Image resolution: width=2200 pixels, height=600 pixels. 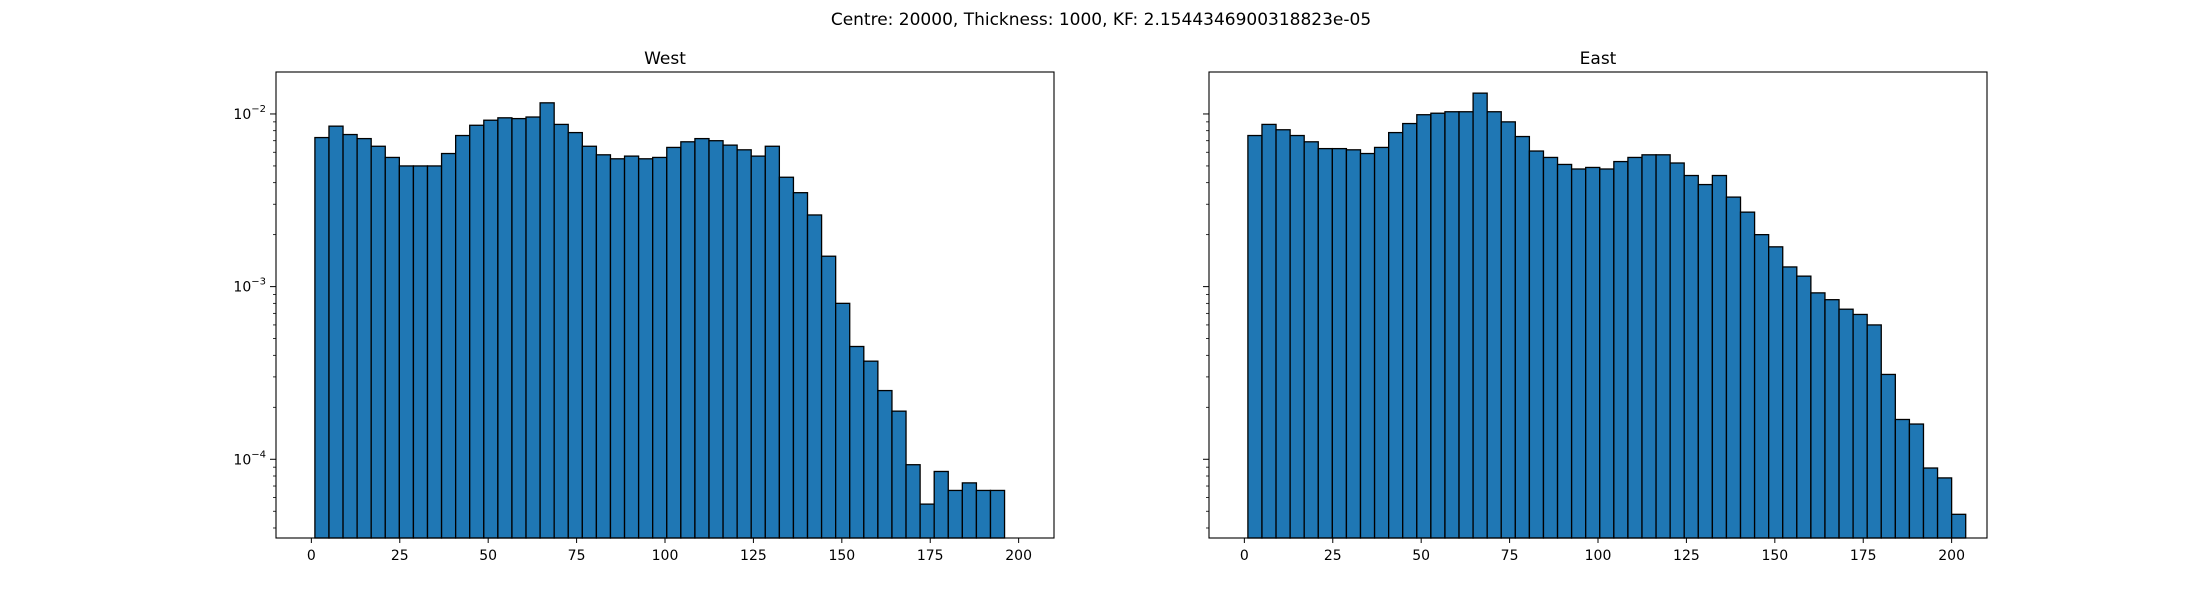 I want to click on panel-title: West, so click(x=665, y=59).